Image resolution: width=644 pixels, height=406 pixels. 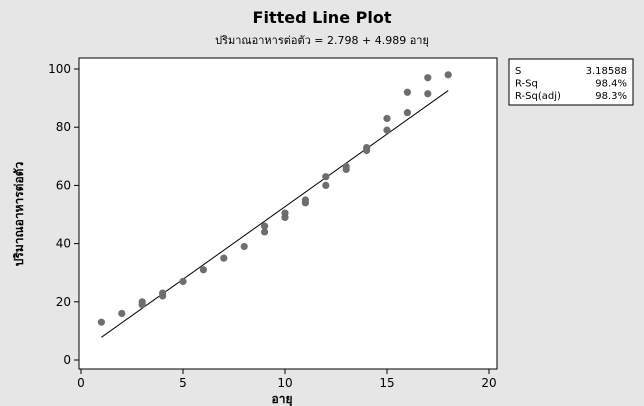 I want to click on x-axis-label: อายุ, so click(x=282, y=399).